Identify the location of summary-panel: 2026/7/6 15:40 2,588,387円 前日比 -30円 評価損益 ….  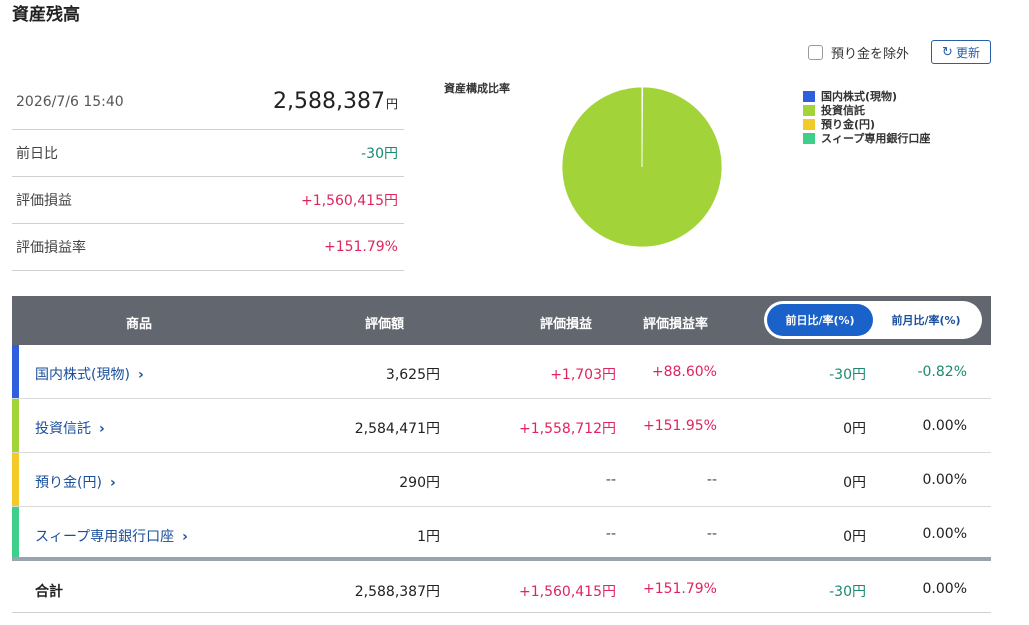
(208, 172).